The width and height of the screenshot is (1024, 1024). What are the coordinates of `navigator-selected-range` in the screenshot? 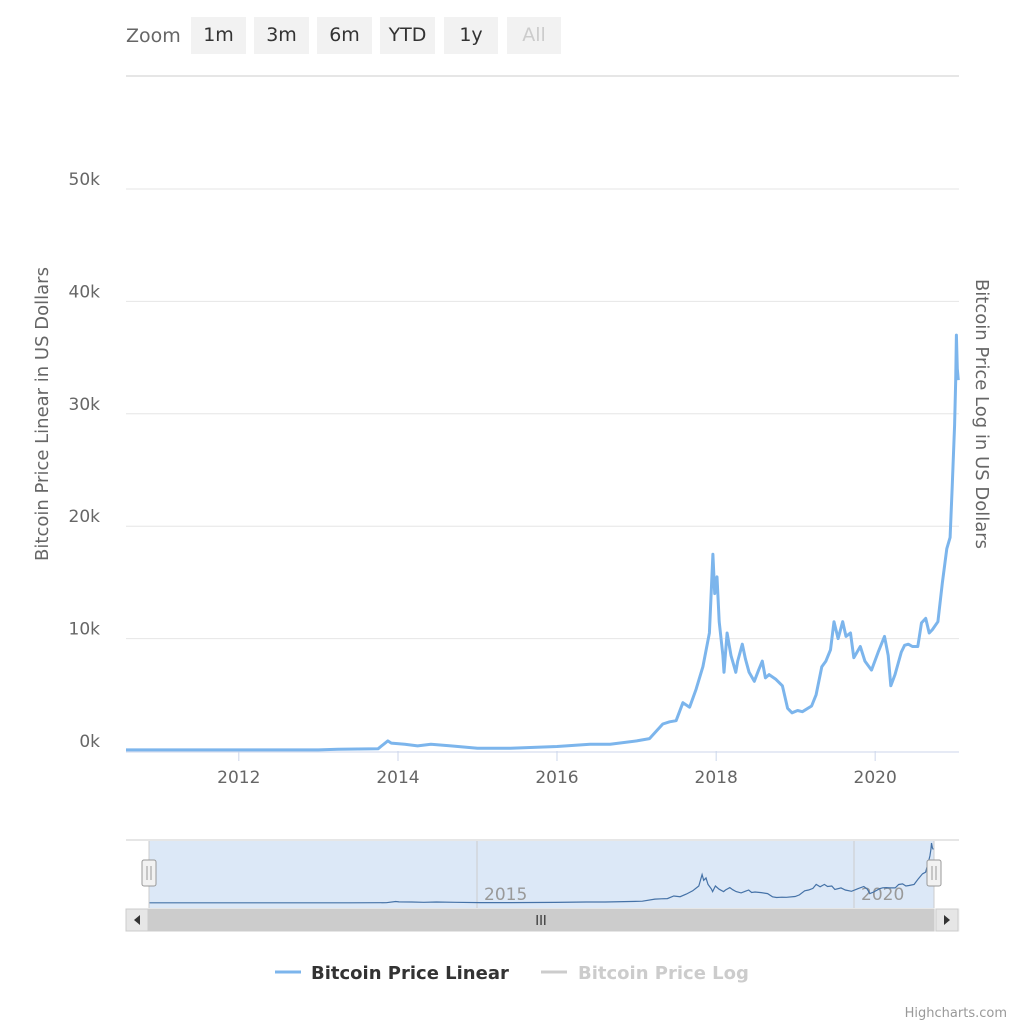 It's located at (541, 874).